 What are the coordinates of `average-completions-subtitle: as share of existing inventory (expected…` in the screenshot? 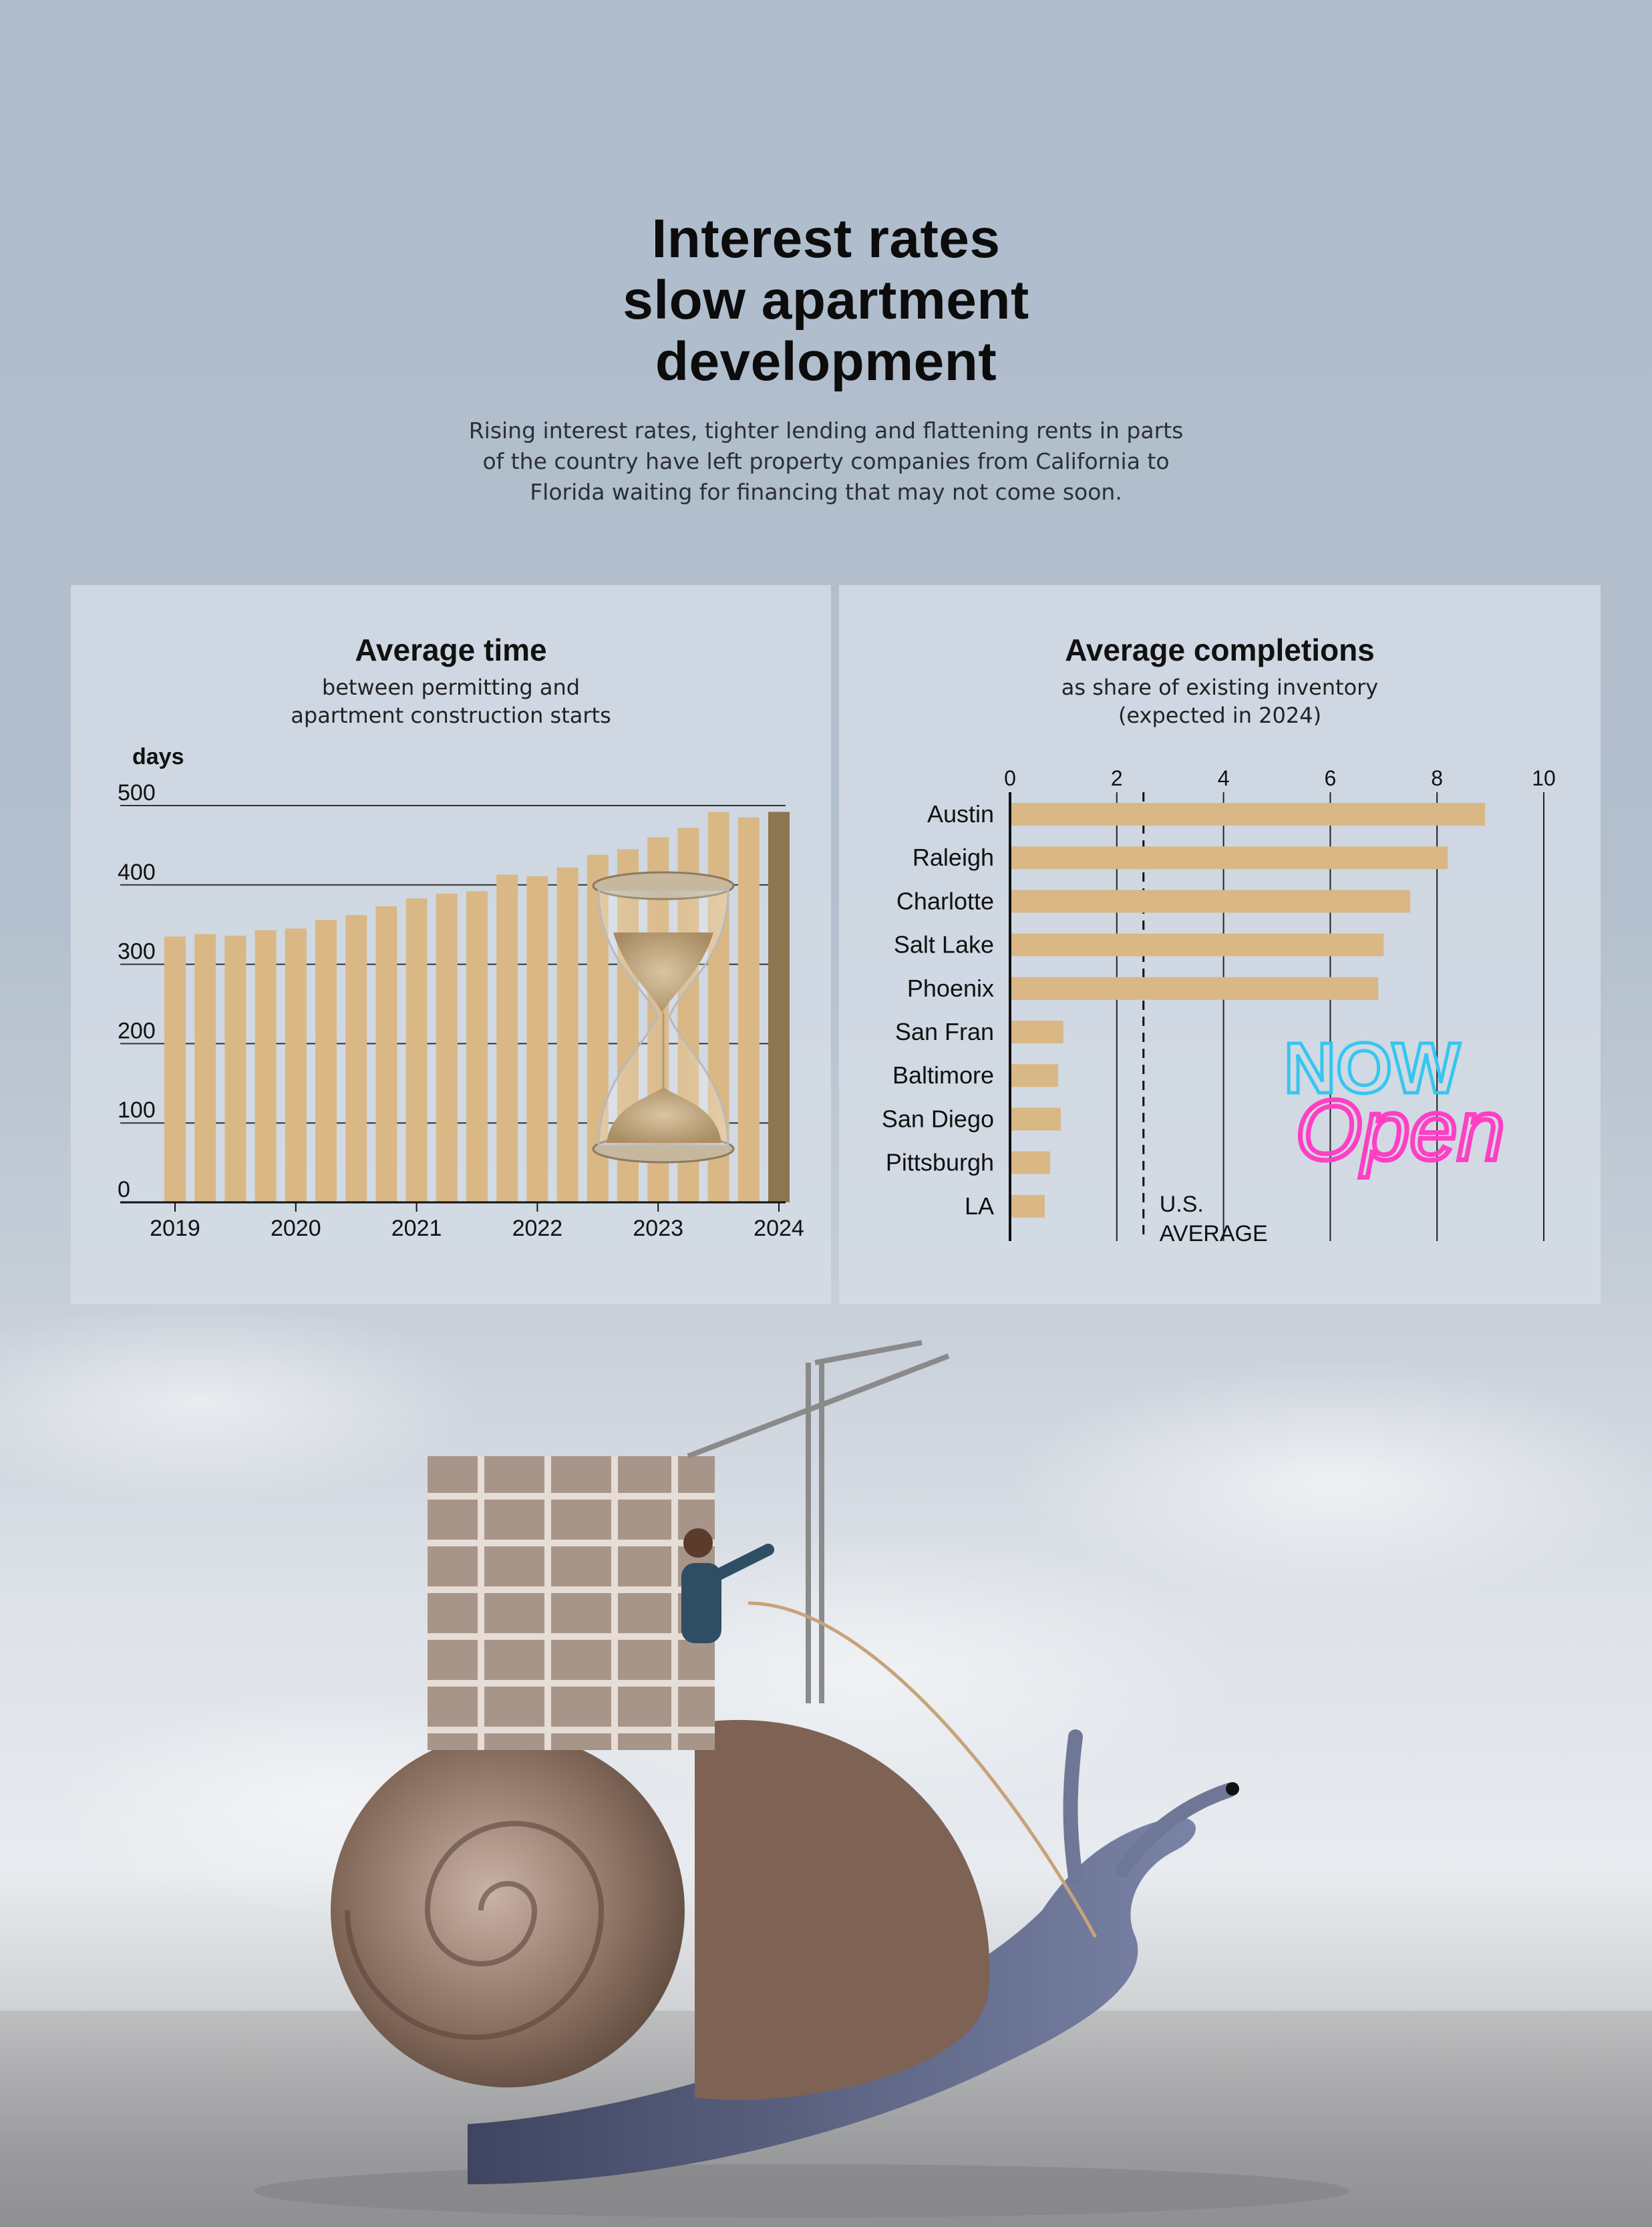 It's located at (1220, 701).